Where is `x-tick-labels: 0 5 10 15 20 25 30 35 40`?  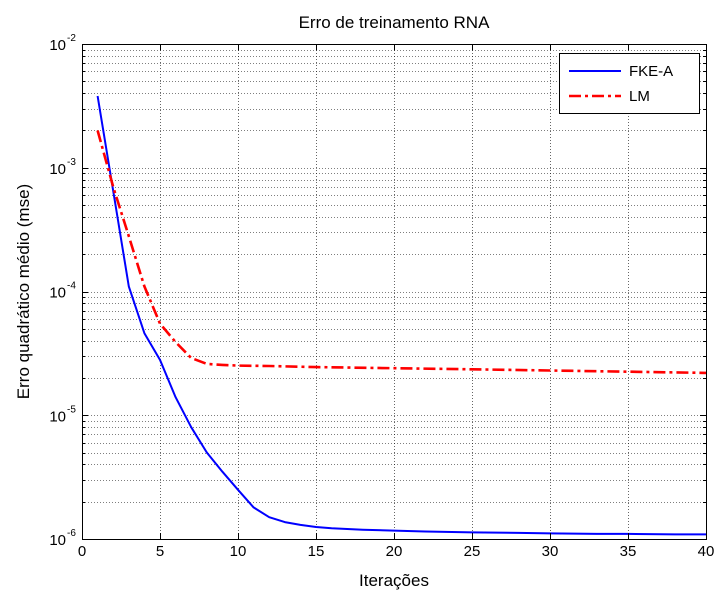 x-tick-labels: 0 5 10 15 20 25 30 35 40 is located at coordinates (396, 551).